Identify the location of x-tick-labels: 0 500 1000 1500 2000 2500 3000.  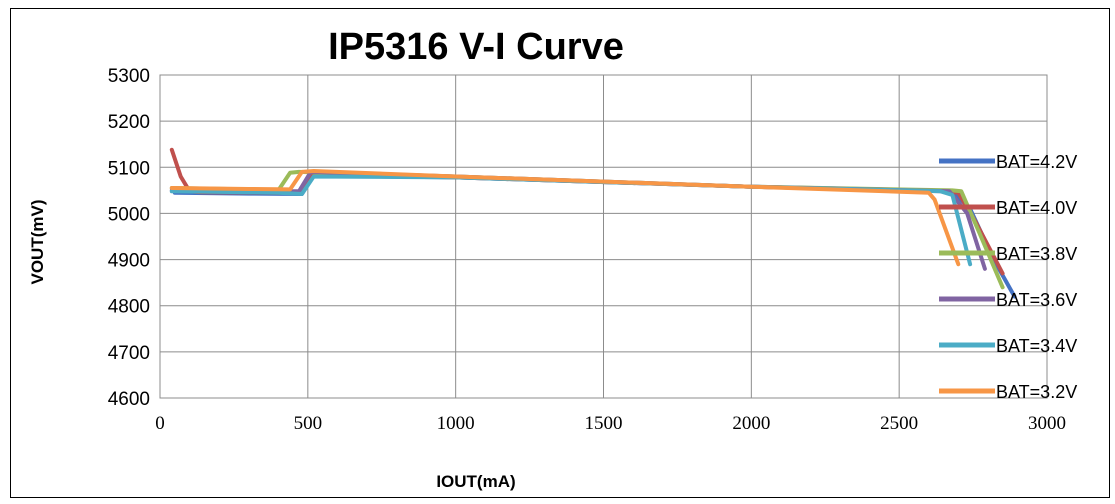
(610, 423).